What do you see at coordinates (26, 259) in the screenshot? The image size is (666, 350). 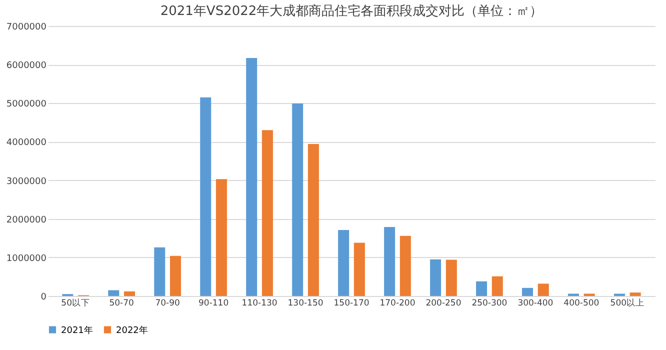 I see `y-tick-label: 1000000` at bounding box center [26, 259].